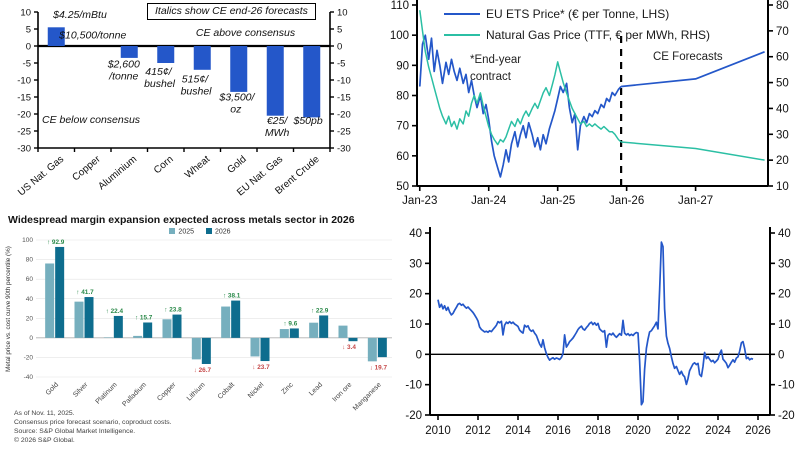 This screenshot has width=800, height=450. Describe the element at coordinates (402, 187) in the screenshot. I see `lhs-tick: 50` at that location.